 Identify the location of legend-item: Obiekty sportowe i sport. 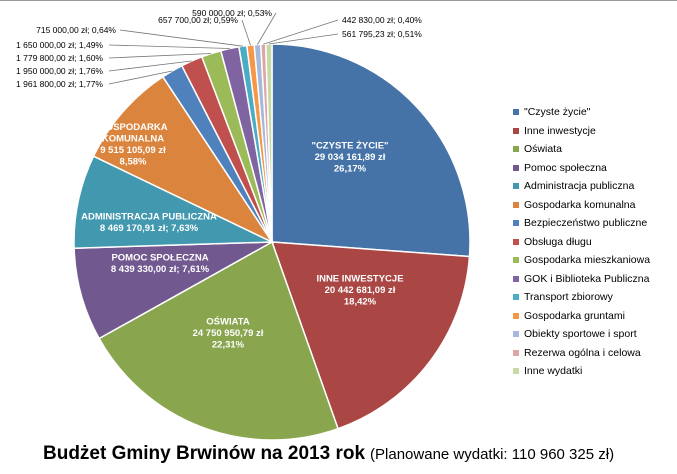
(593, 334).